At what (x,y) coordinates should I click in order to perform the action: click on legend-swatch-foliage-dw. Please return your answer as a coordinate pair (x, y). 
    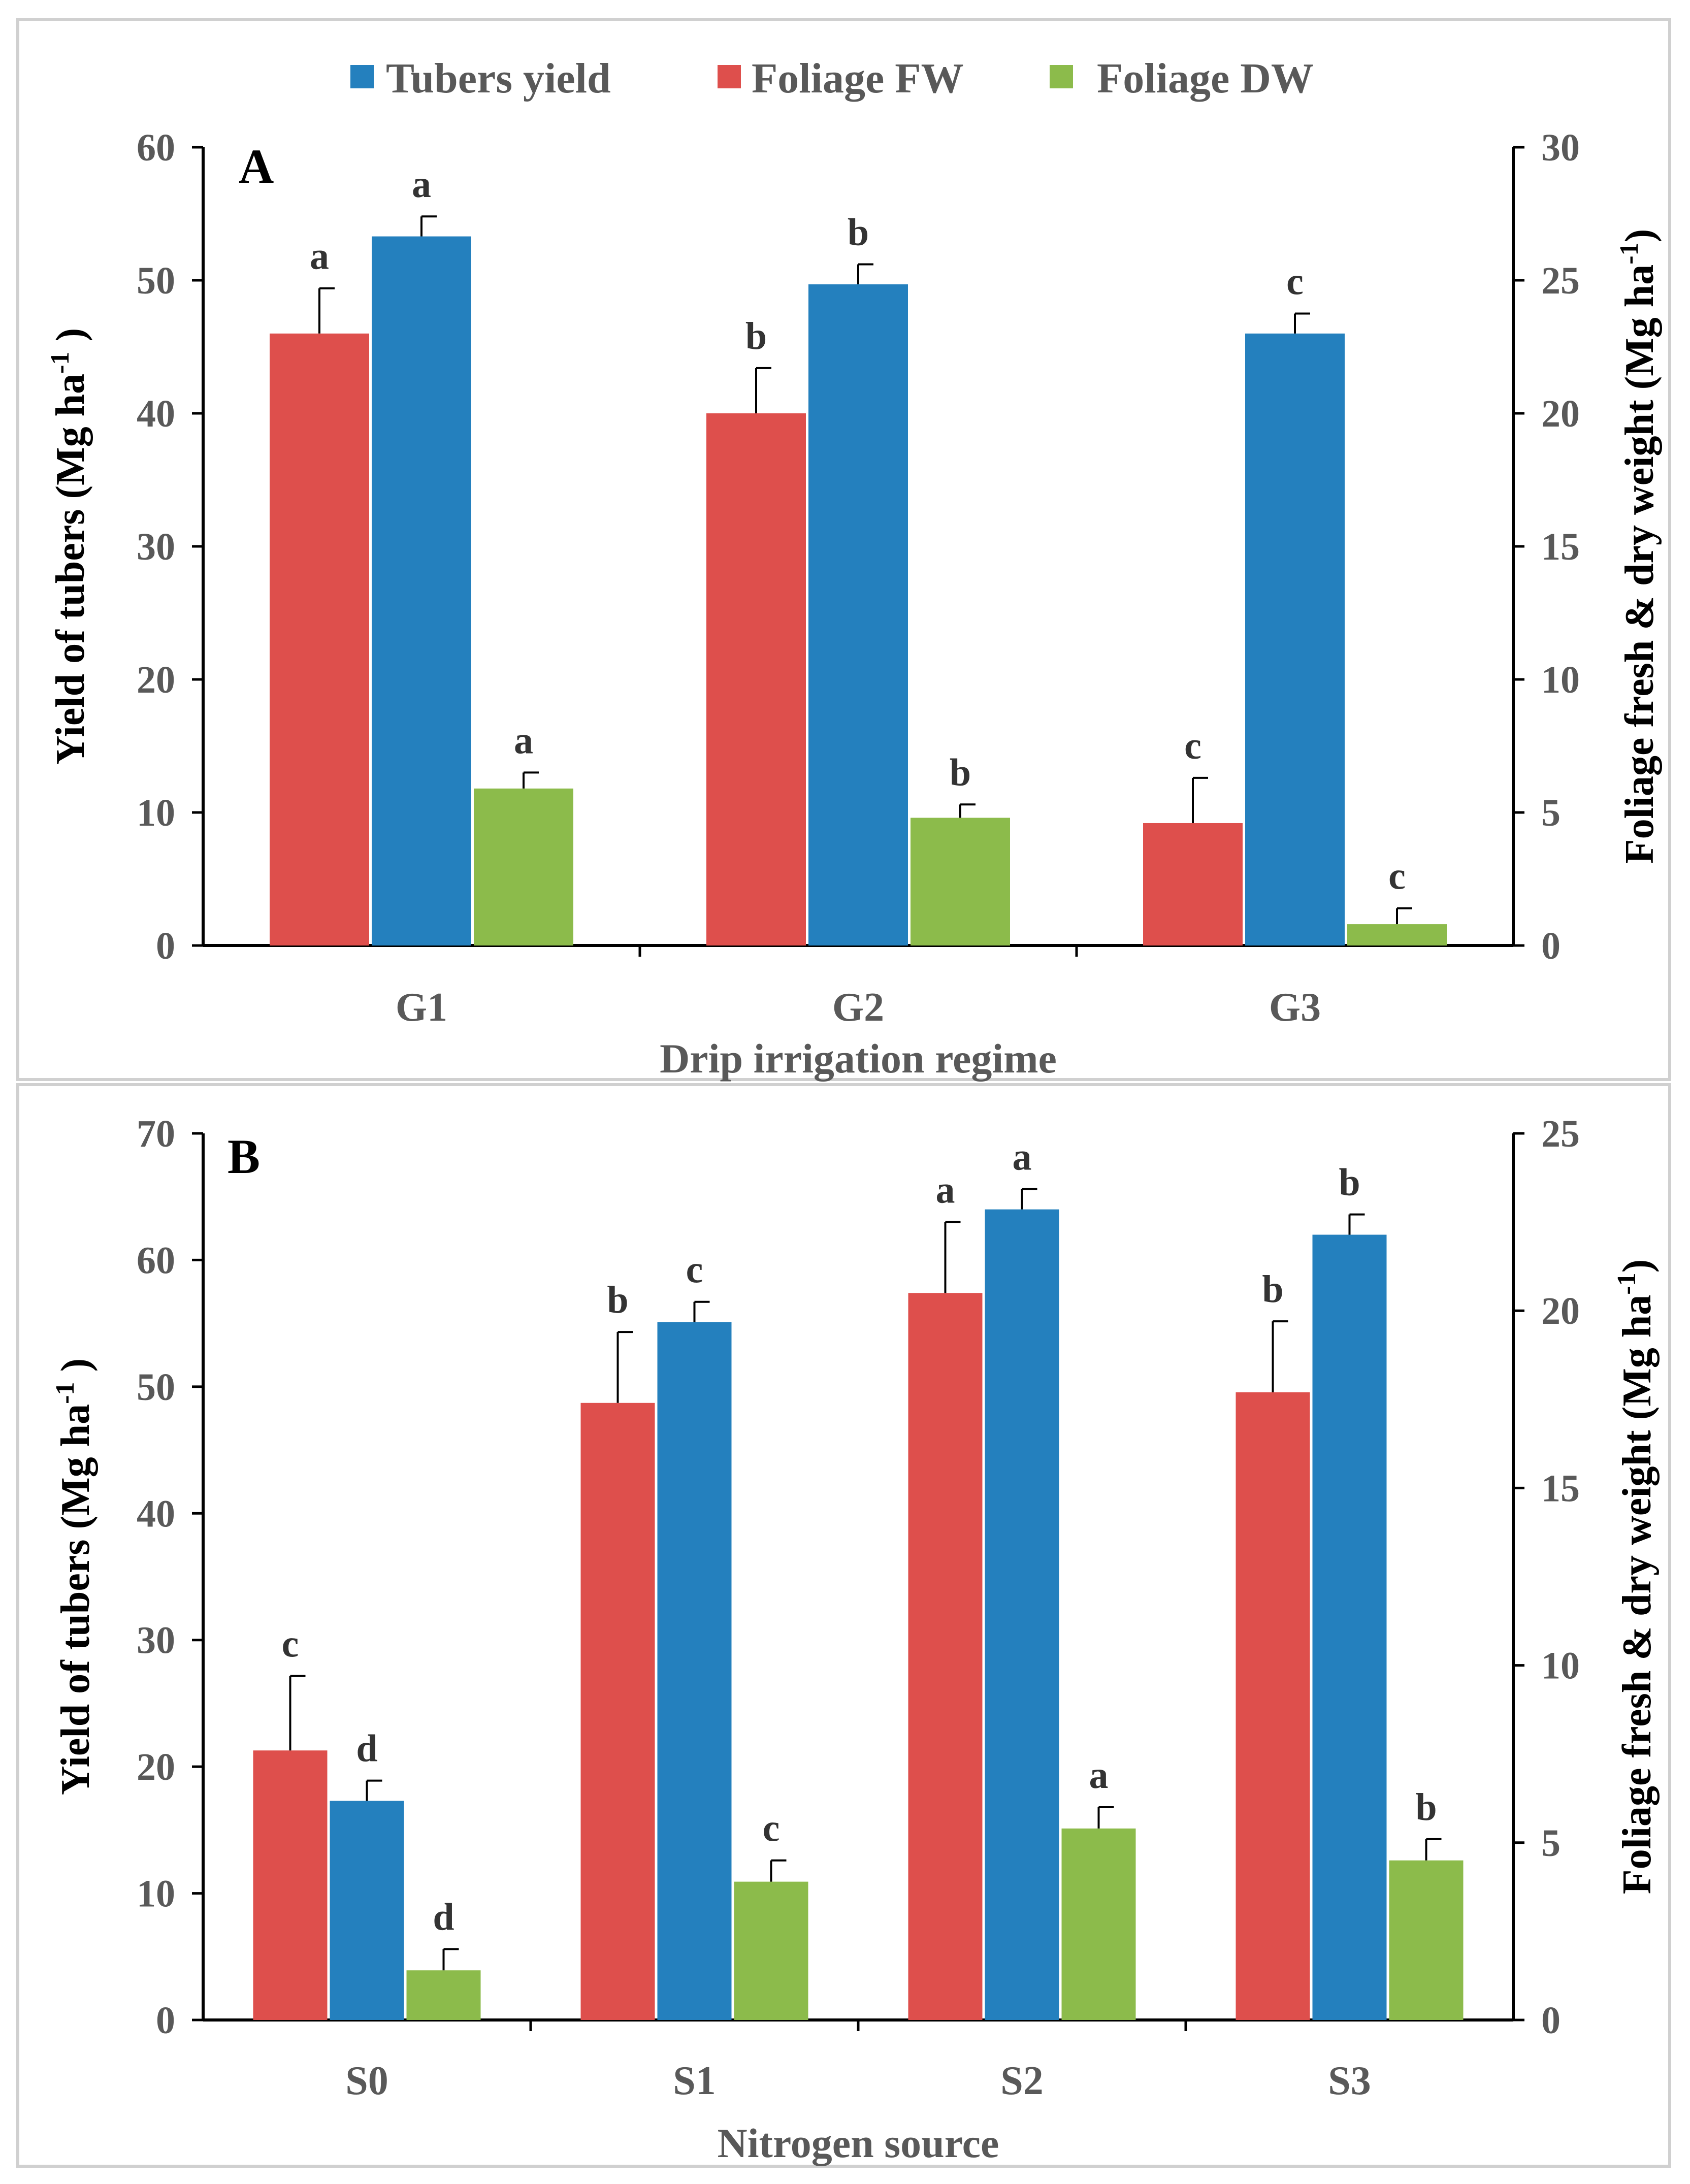
    Looking at the image, I should click on (1061, 76).